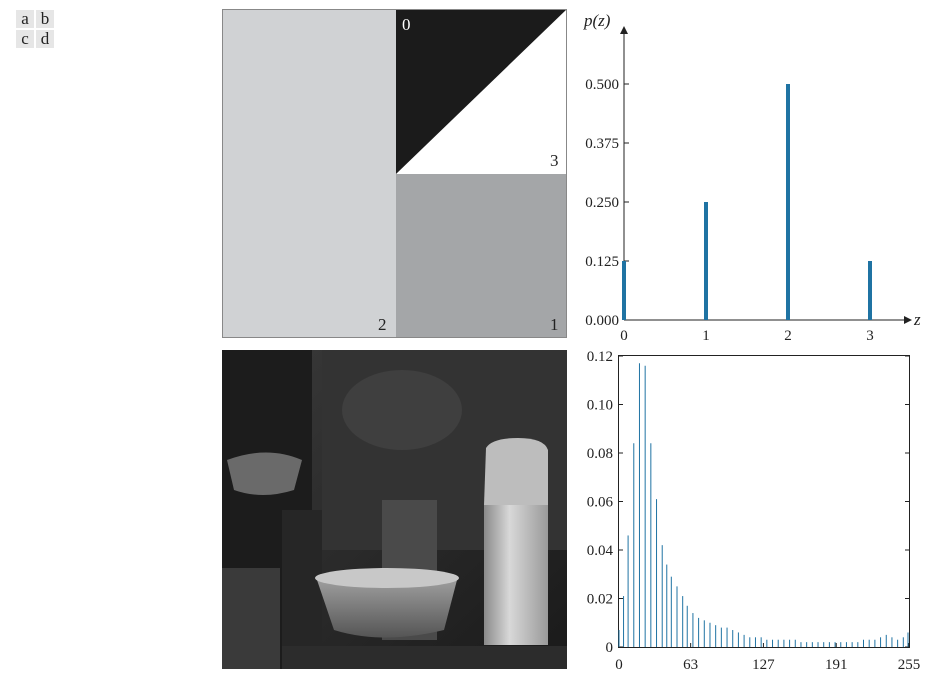 The height and width of the screenshot is (681, 934). What do you see at coordinates (309, 173) in the screenshot?
I see `region-level2` at bounding box center [309, 173].